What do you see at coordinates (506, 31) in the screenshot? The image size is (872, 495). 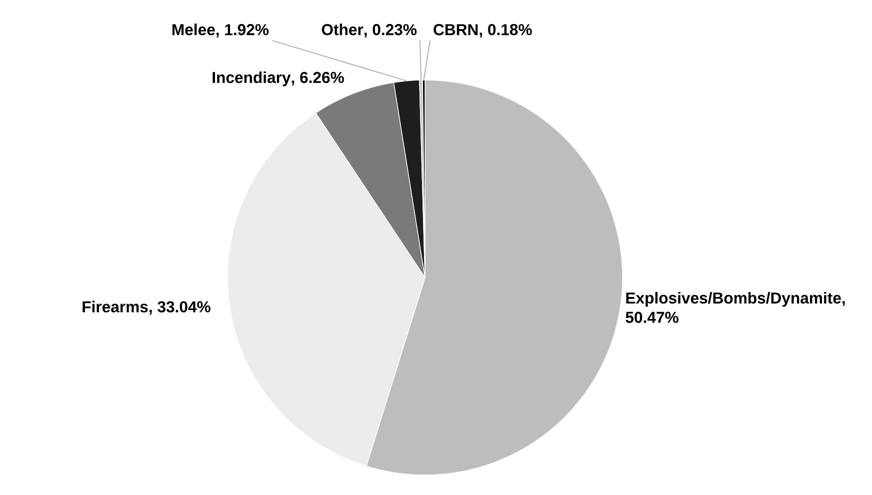 I see `data-label: , 0.18%` at bounding box center [506, 31].